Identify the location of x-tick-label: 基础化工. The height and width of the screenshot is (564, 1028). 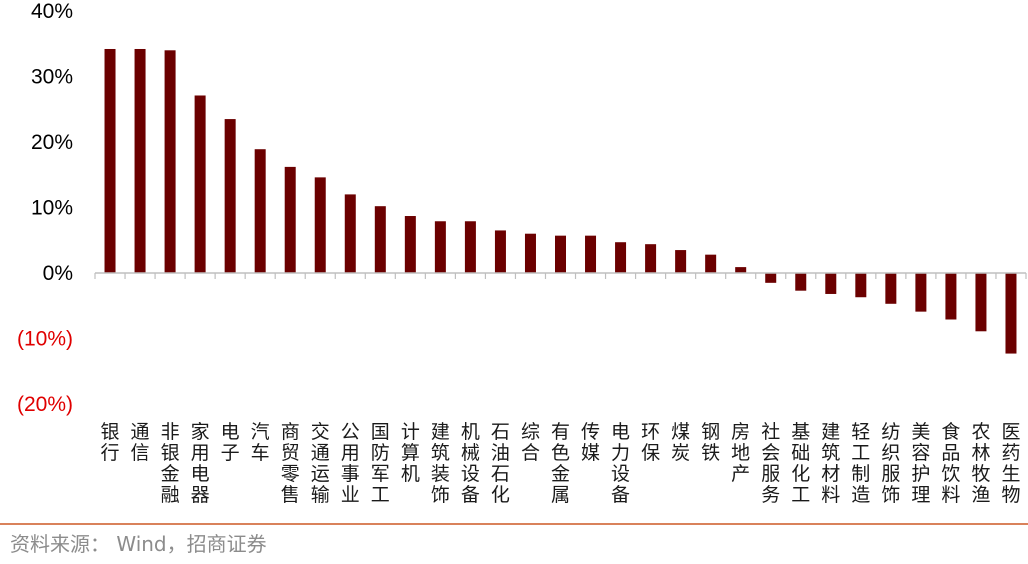
(800, 463).